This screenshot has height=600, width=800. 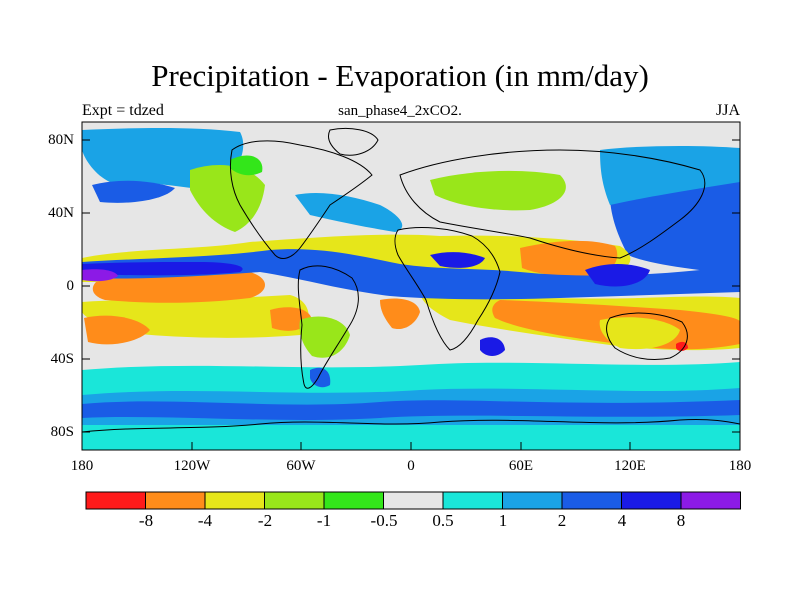 I want to click on indian-monsoon, so click(x=617, y=275).